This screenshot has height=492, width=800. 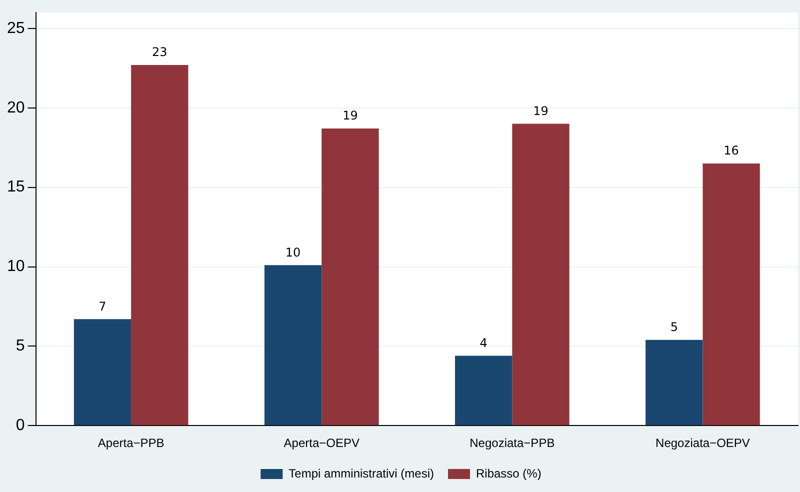 What do you see at coordinates (16, 267) in the screenshot?
I see `y-tick-label: 10` at bounding box center [16, 267].